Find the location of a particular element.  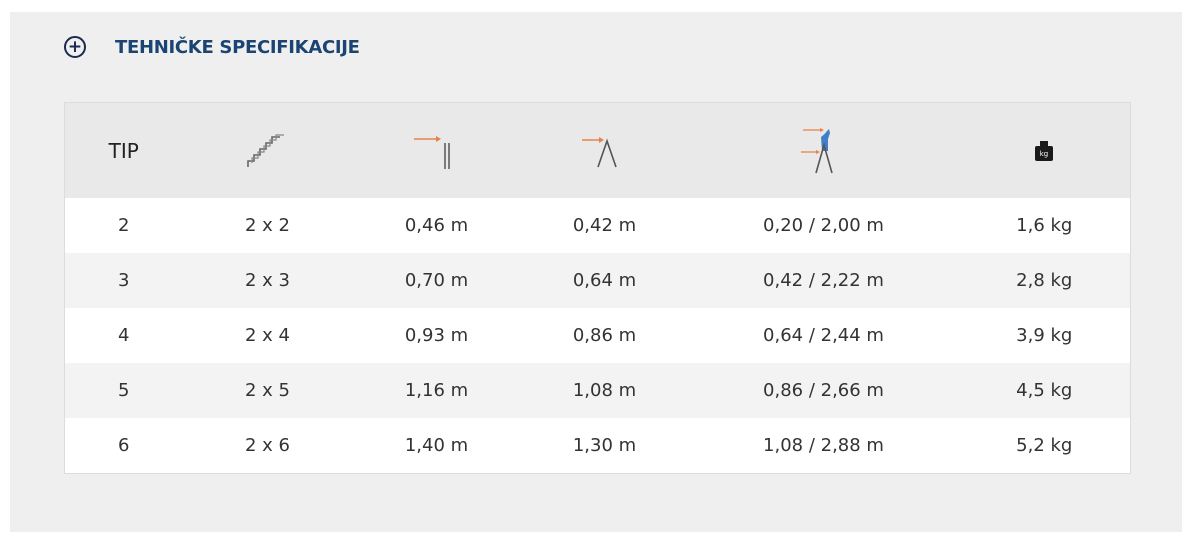

section-title: TEHNIČKE SPECIFIKACIJE is located at coordinates (237, 47).